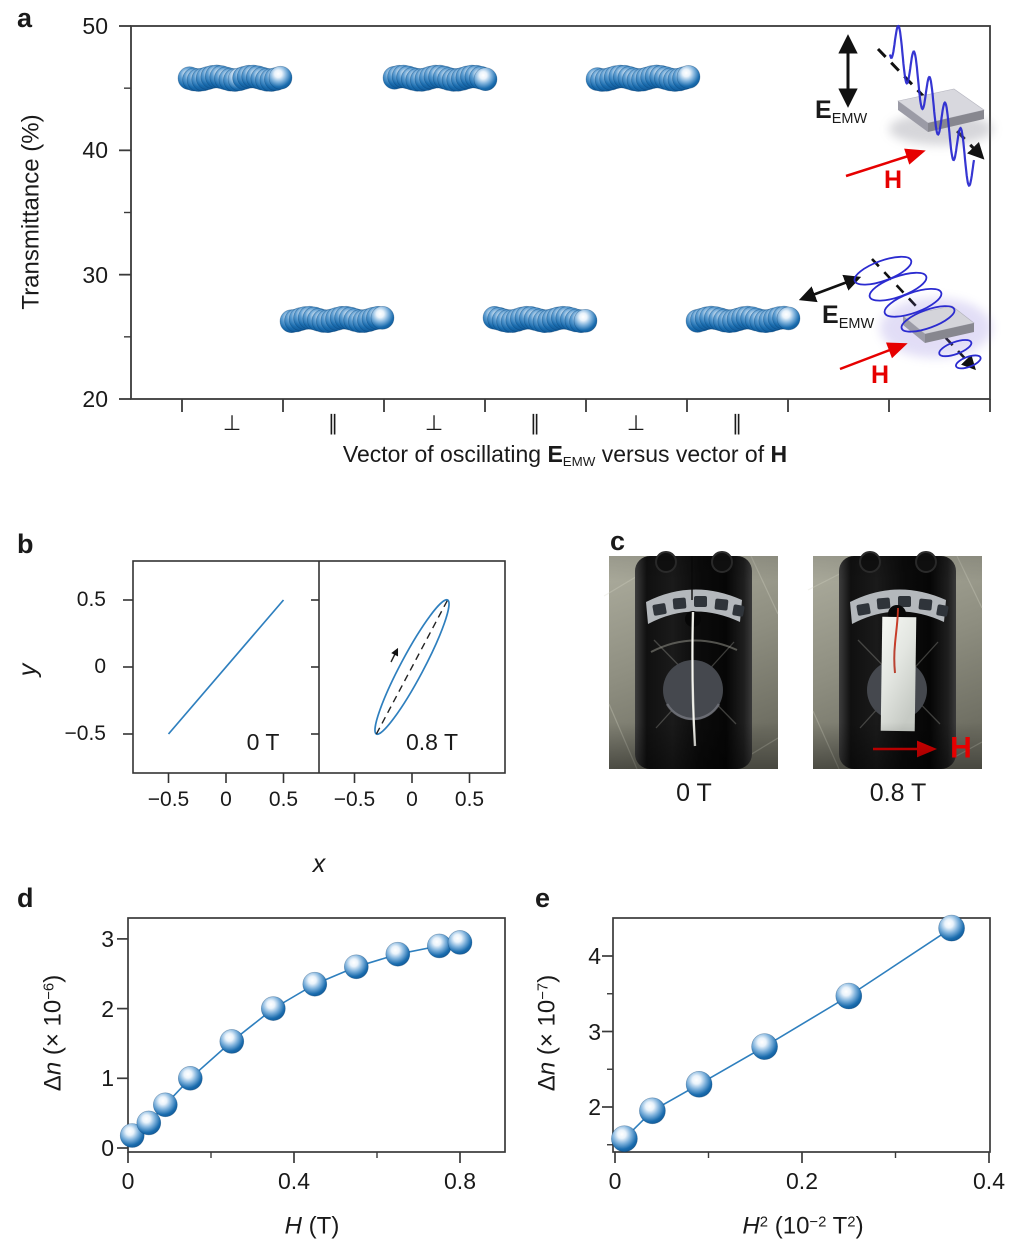 The width and height of the screenshot is (1009, 1254). I want to click on e-xtick-label: 0, so click(615, 1180).